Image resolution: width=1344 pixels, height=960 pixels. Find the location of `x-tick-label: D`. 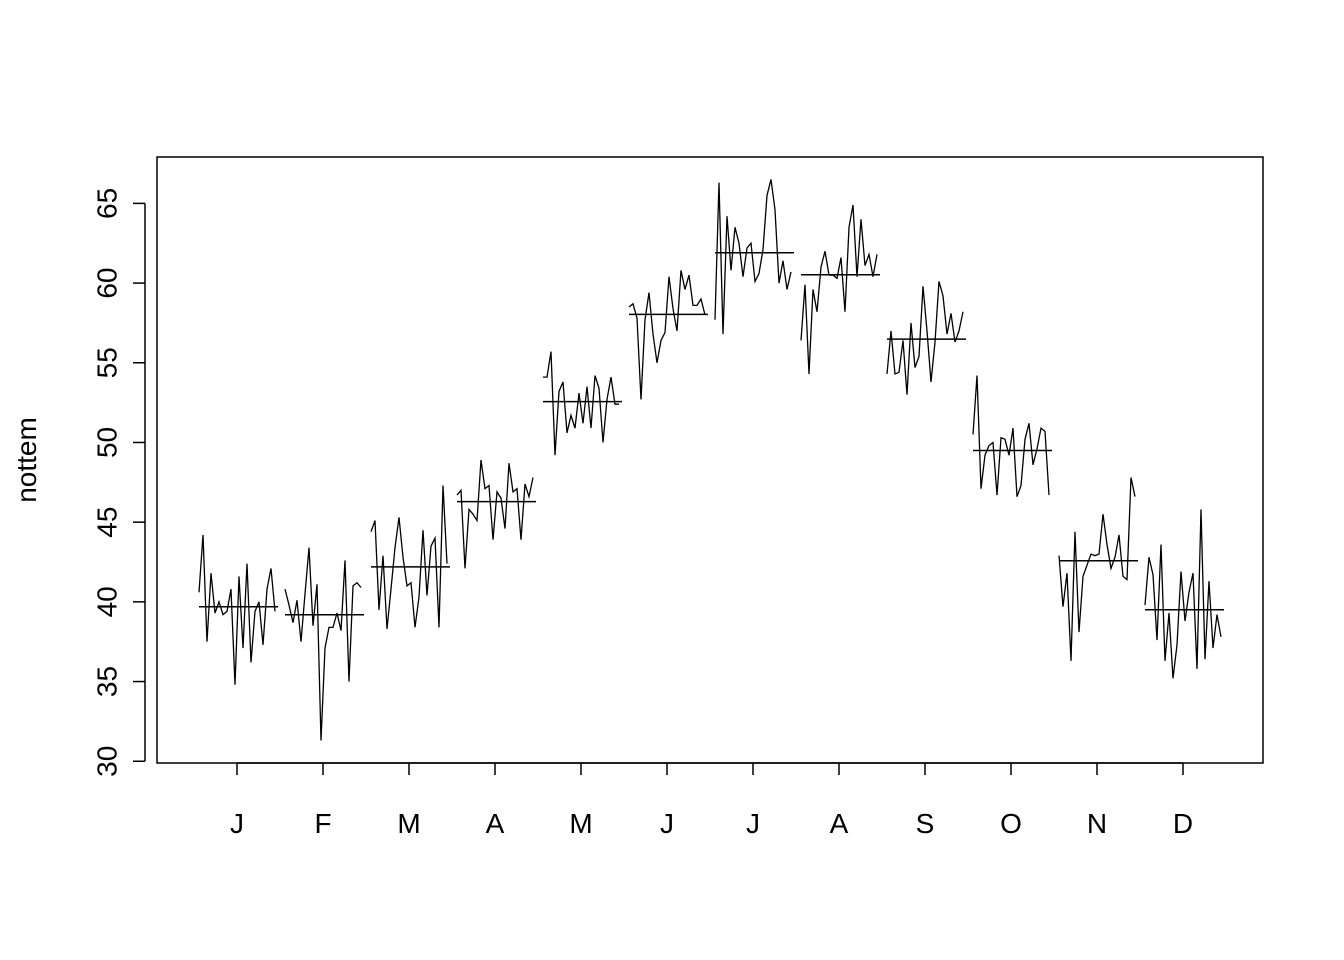

x-tick-label: D is located at coordinates (1183, 823).